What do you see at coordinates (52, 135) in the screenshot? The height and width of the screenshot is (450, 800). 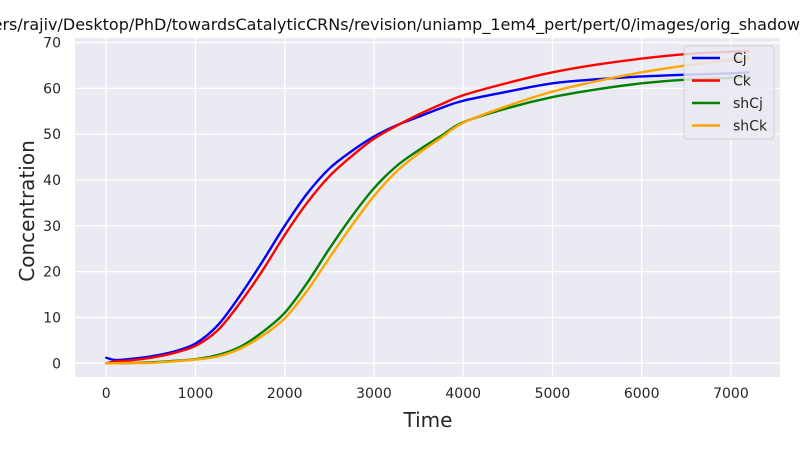 I see `y-tick-label: 50` at bounding box center [52, 135].